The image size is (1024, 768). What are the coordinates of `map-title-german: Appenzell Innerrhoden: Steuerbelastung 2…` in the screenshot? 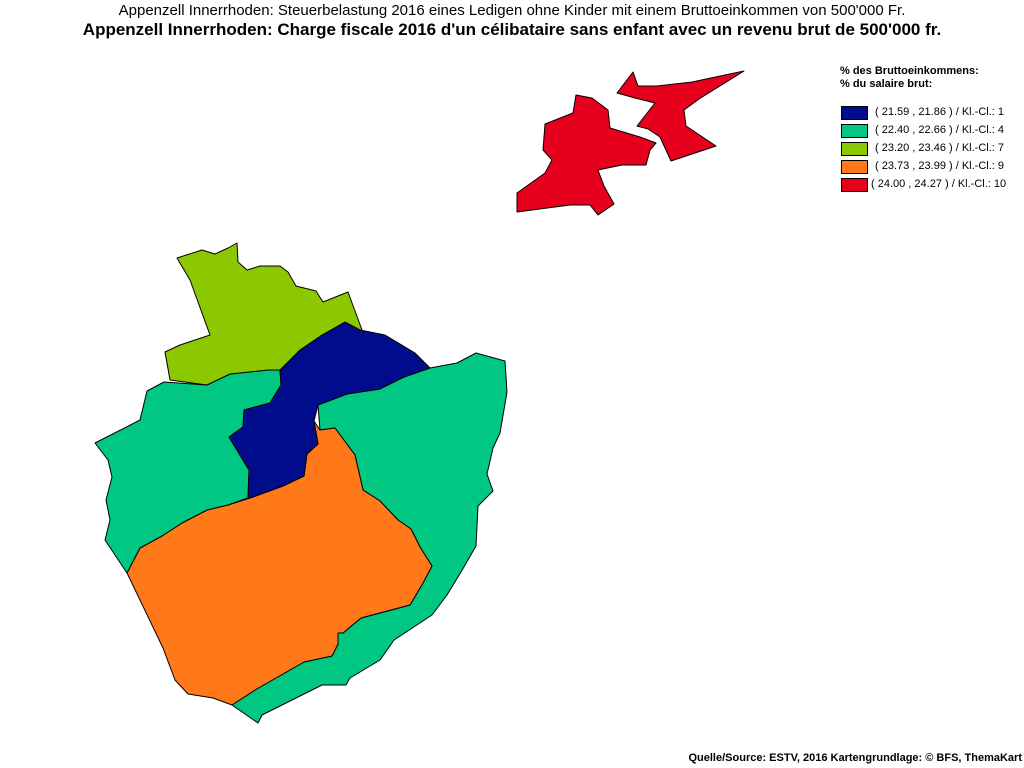 It's located at (512, 10).